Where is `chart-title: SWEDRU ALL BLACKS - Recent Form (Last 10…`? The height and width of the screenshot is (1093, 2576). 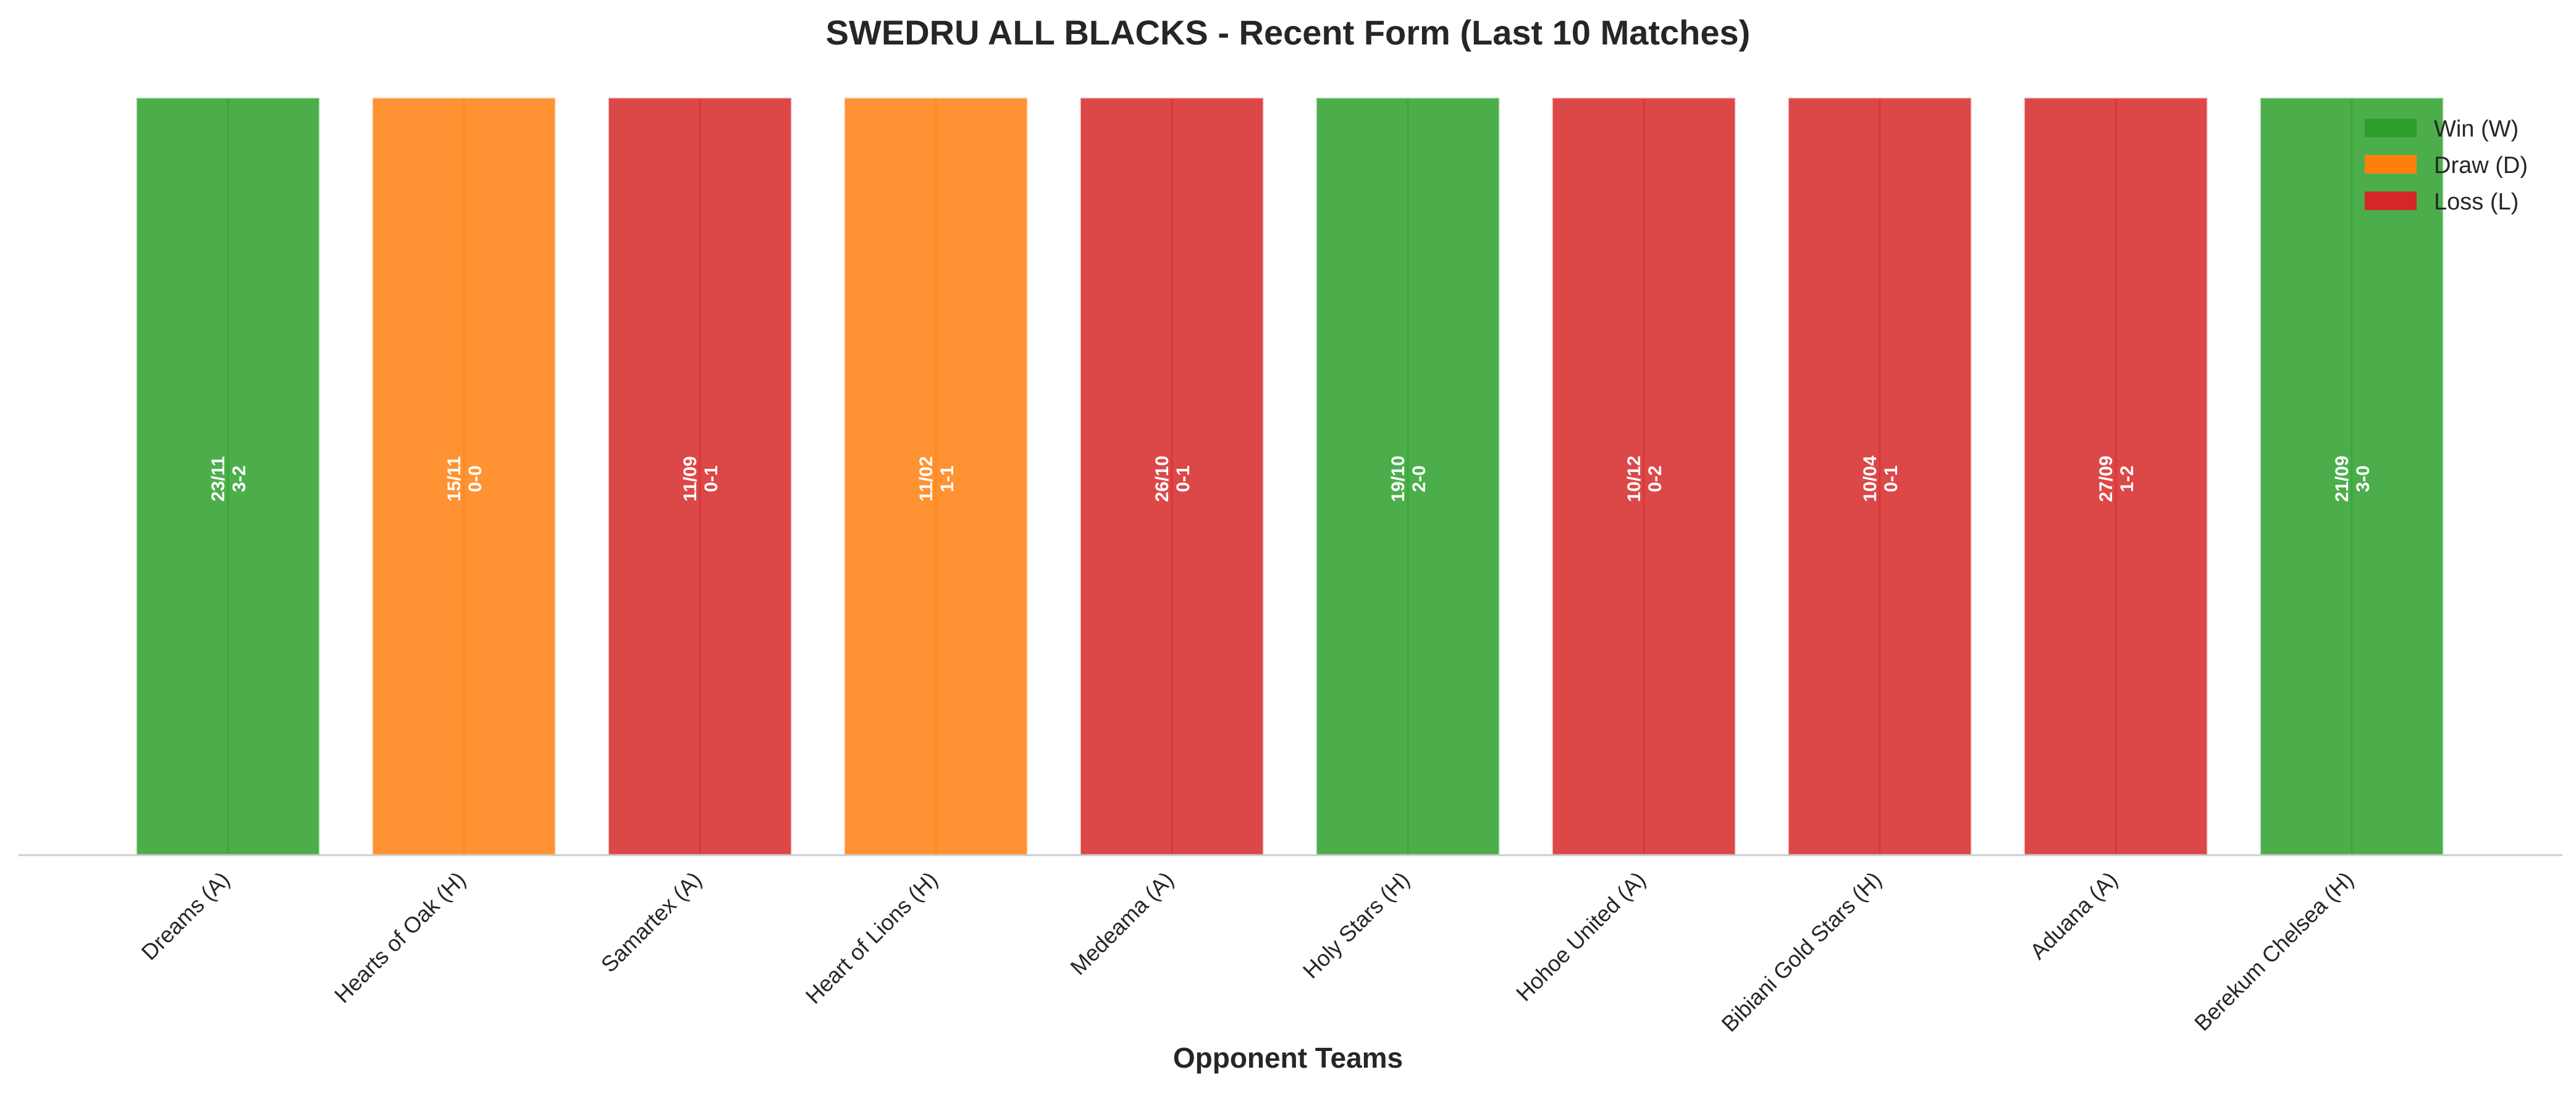
chart-title: SWEDRU ALL BLACKS - Recent Form (Last 10… is located at coordinates (1288, 33).